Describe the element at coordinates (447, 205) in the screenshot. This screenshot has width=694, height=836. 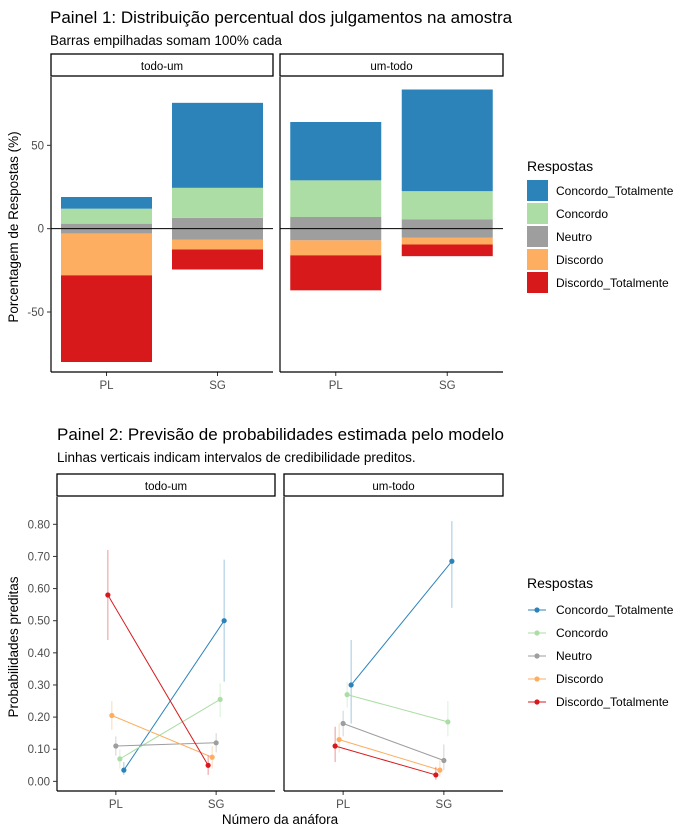
I see `bar-um-todo-sg-concordo` at that location.